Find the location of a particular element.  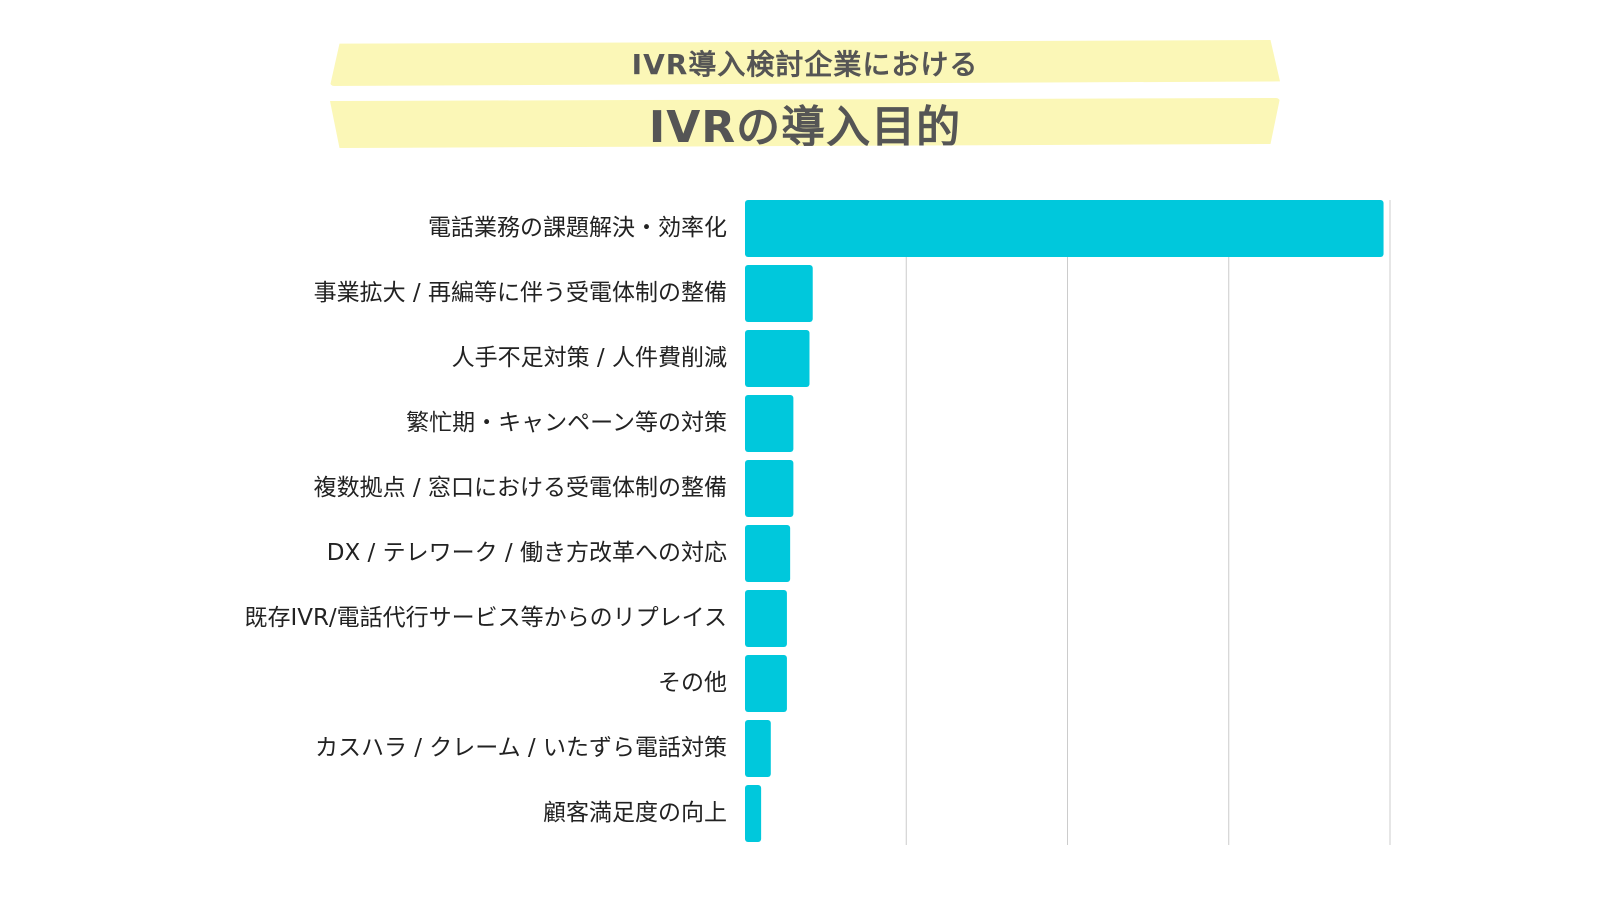

chart-subtitle: IVR導入検討企業における is located at coordinates (805, 63).